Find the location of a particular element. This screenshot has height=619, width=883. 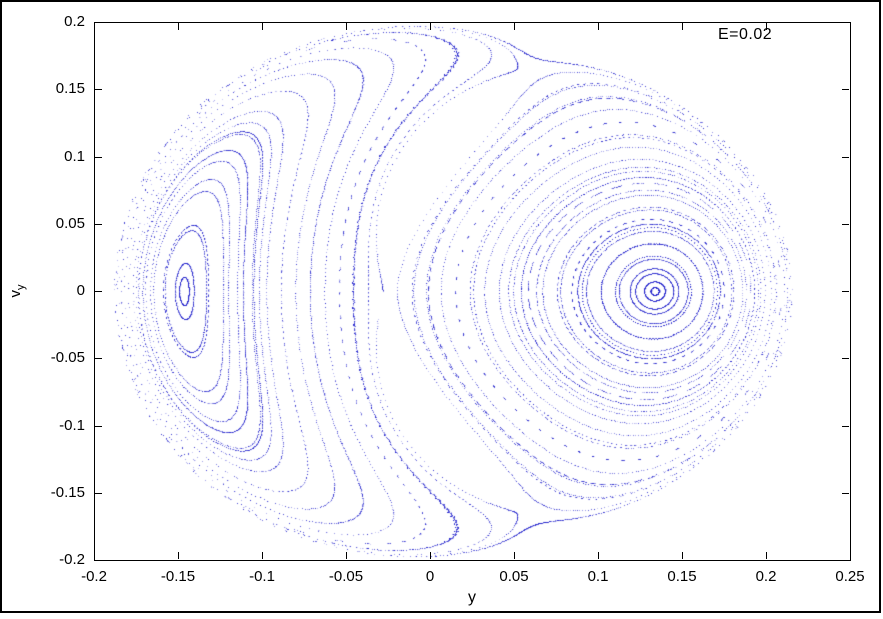

x-tick-label: 0.1 is located at coordinates (598, 576).